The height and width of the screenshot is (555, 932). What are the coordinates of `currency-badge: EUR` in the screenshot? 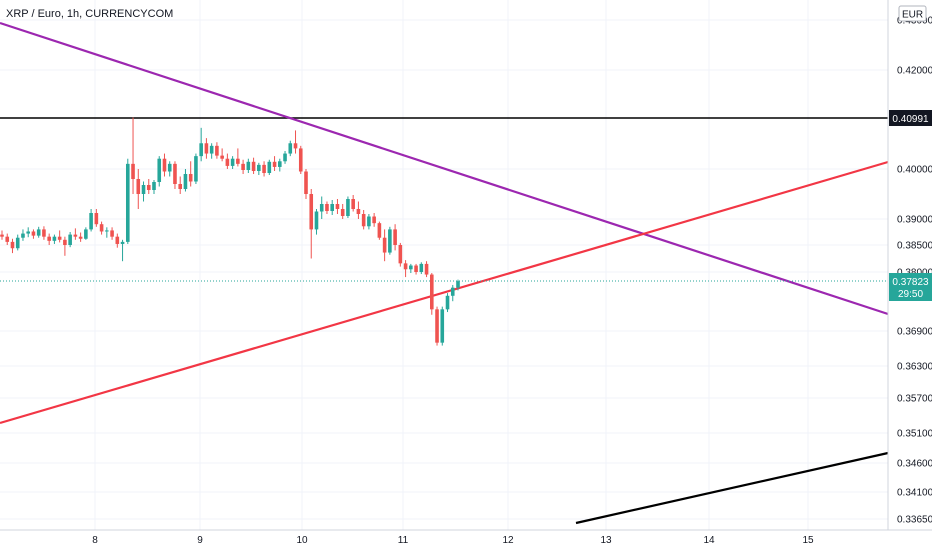 It's located at (912, 15).